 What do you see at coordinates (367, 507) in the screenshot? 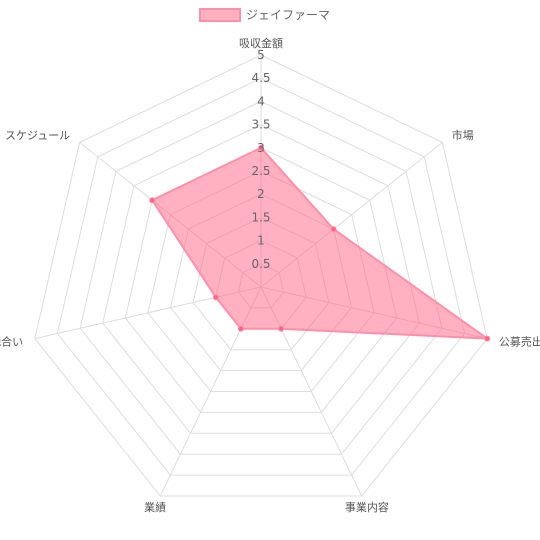
I see `axis-label: 事業内容` at bounding box center [367, 507].